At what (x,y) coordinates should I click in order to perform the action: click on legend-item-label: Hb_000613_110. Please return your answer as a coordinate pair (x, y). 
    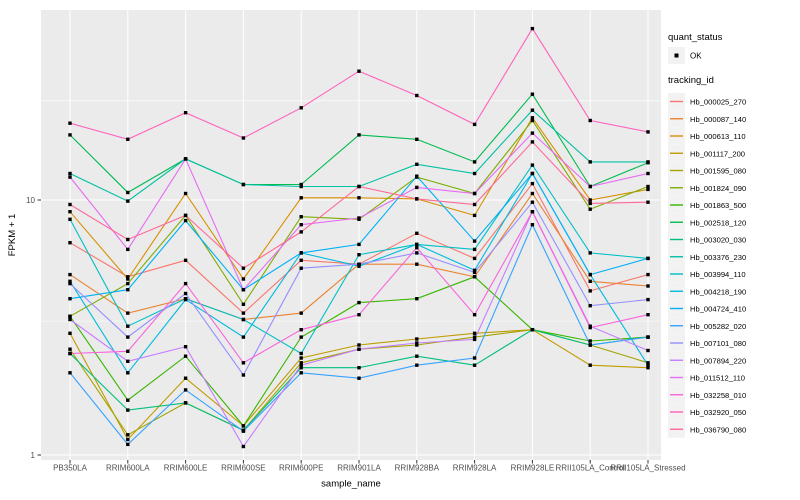
    Looking at the image, I should click on (718, 136).